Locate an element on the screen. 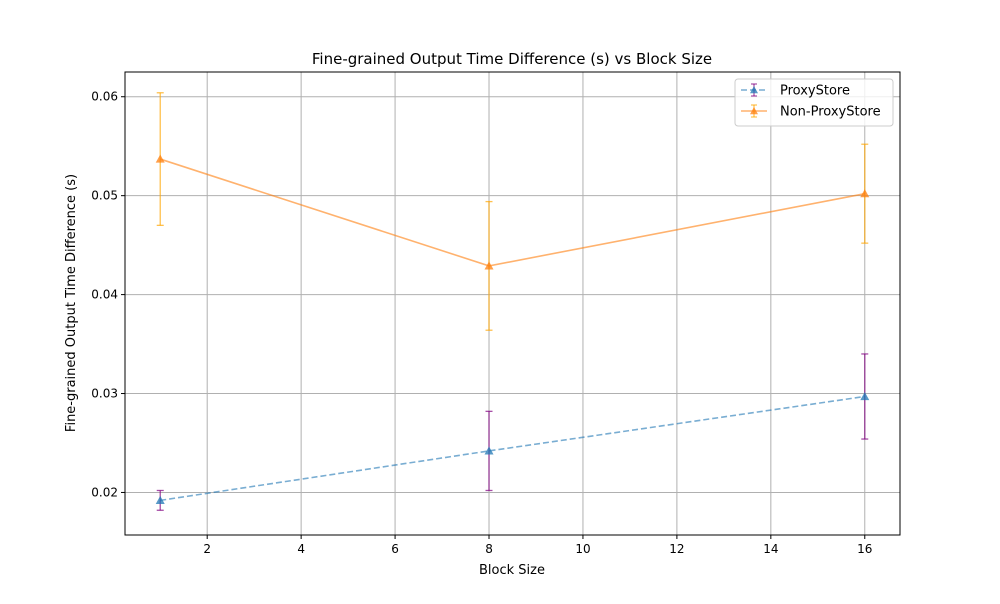 The image size is (1000, 604). x-tick-label: 12 is located at coordinates (676, 549).